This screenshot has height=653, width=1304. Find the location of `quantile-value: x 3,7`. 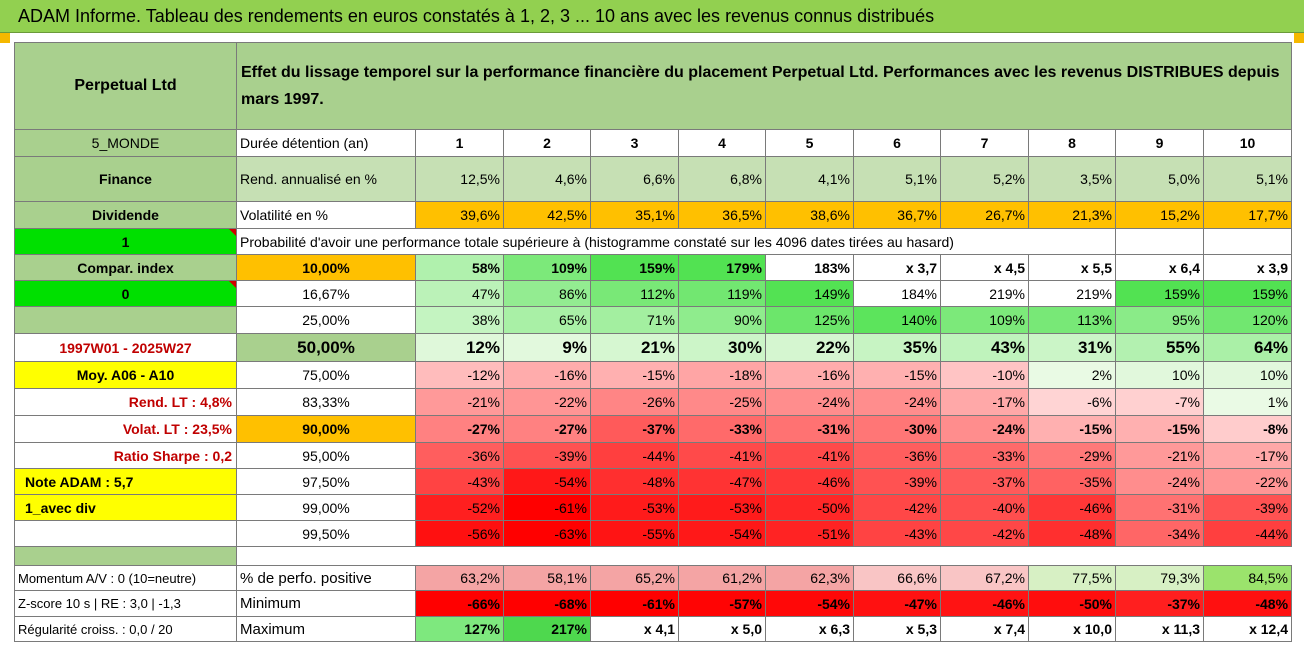

quantile-value: x 3,7 is located at coordinates (897, 267).